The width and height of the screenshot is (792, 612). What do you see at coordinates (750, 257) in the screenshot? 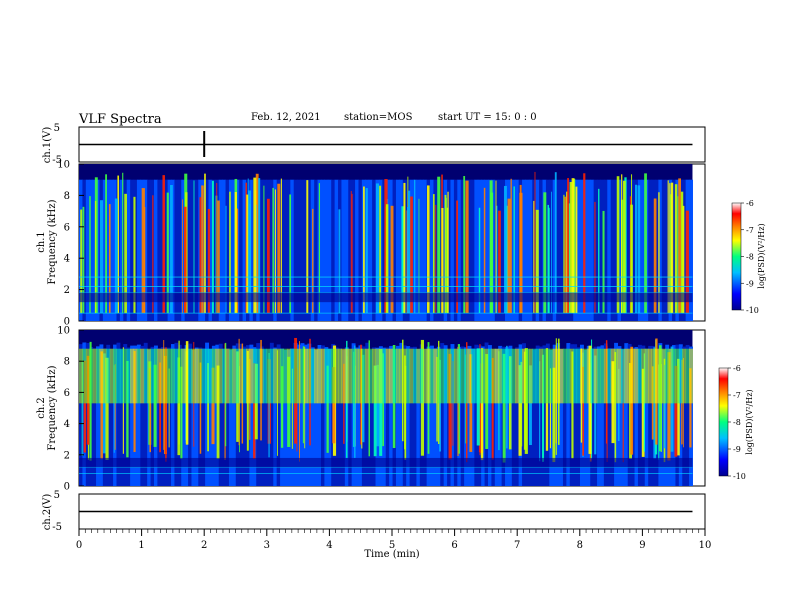
I see `colorbar-tick-label: -8` at bounding box center [750, 257].